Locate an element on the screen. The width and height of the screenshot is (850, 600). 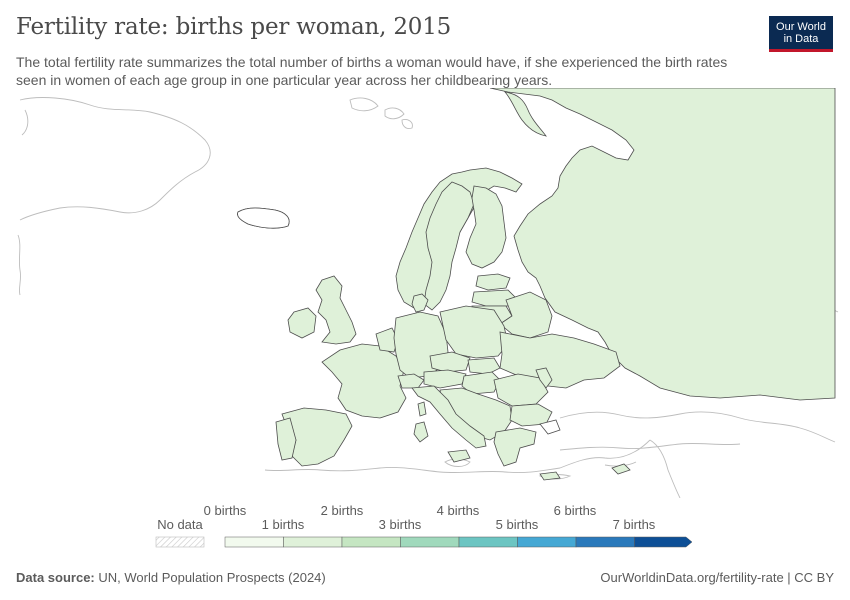
legend-label-0: 0 births is located at coordinates (225, 510).